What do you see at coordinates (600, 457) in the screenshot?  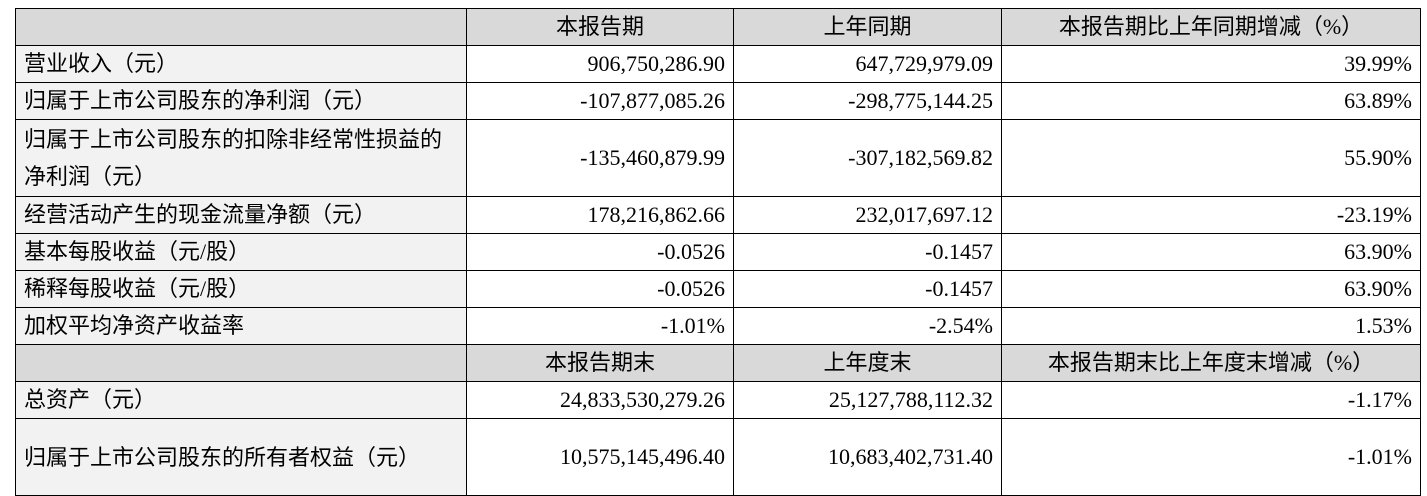 I see `value-cell: 10,575,145,496.40` at bounding box center [600, 457].